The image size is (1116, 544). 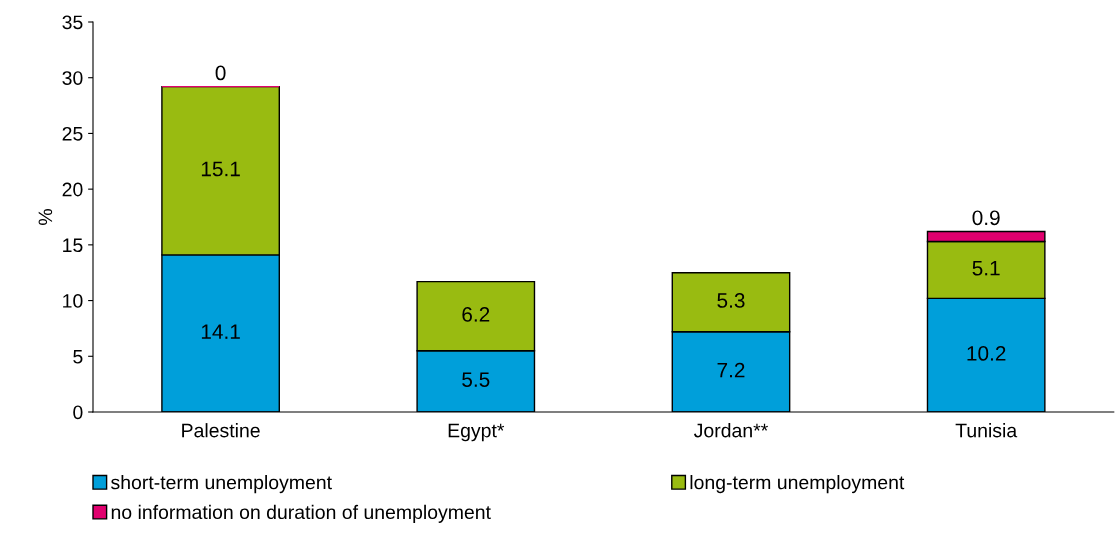 I want to click on x-tick-label: Tunisia, so click(x=986, y=430).